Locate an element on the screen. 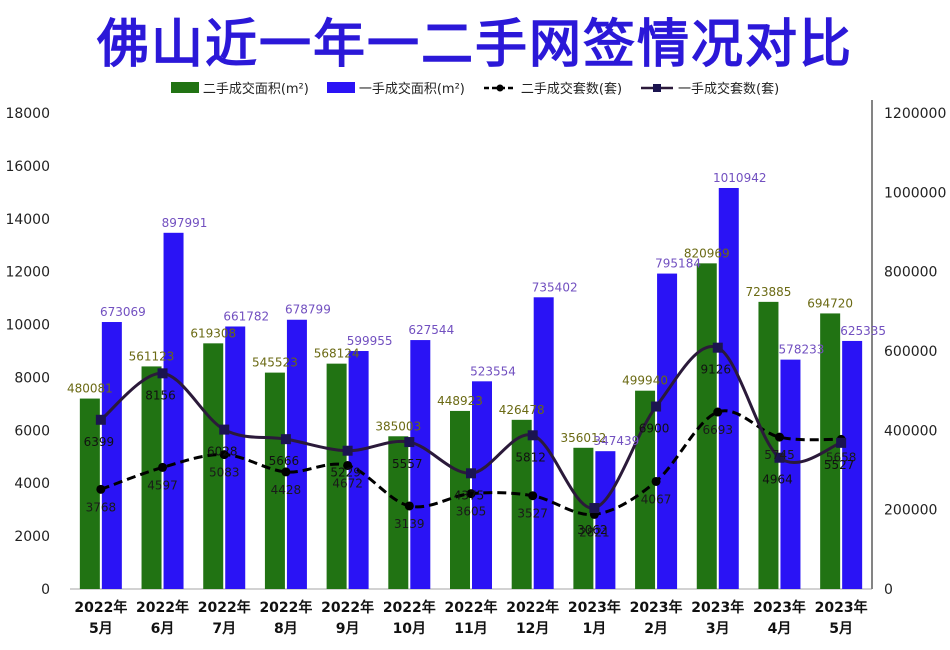  line-label-second-hand-count: 3605 is located at coordinates (471, 512).